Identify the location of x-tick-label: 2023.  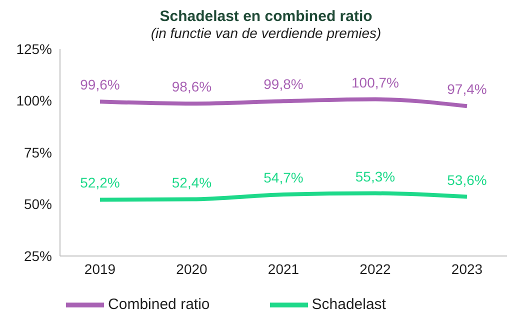
(467, 268).